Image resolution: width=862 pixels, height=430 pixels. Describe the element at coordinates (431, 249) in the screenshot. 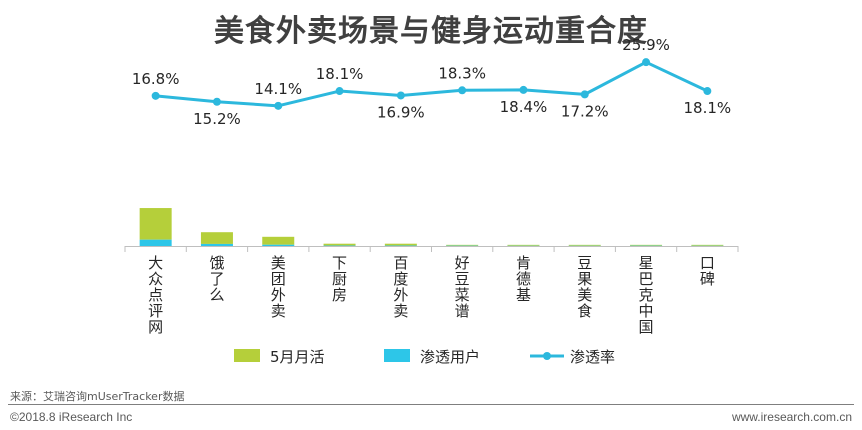

I see `x-axis-ticks` at that location.